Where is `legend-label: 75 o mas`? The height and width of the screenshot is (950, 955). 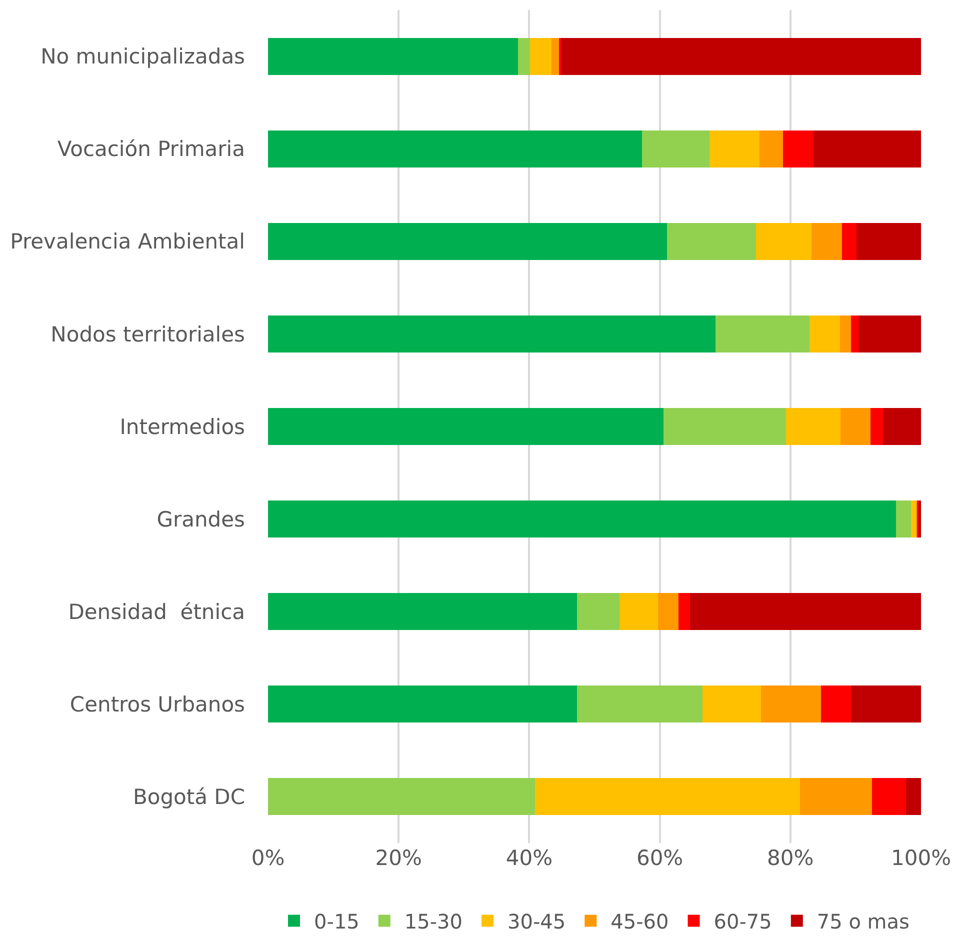
legend-label: 75 o mas is located at coordinates (863, 922).